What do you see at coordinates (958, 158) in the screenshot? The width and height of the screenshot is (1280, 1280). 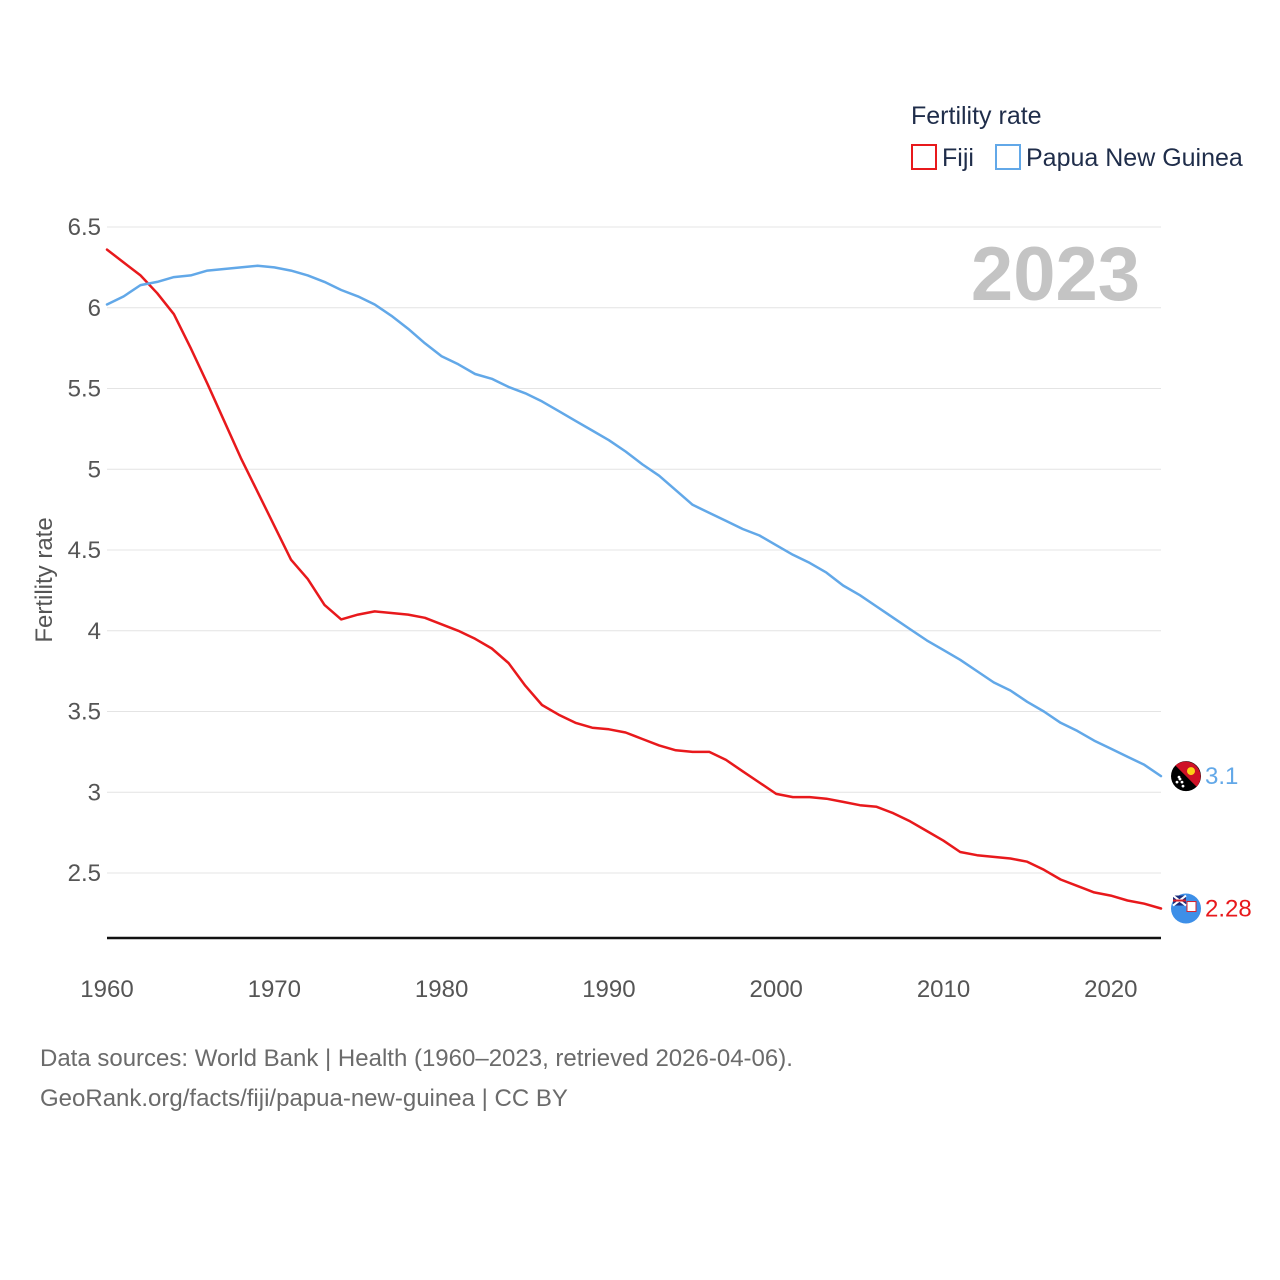 I see `legend-label-fiji: Fiji` at bounding box center [958, 158].